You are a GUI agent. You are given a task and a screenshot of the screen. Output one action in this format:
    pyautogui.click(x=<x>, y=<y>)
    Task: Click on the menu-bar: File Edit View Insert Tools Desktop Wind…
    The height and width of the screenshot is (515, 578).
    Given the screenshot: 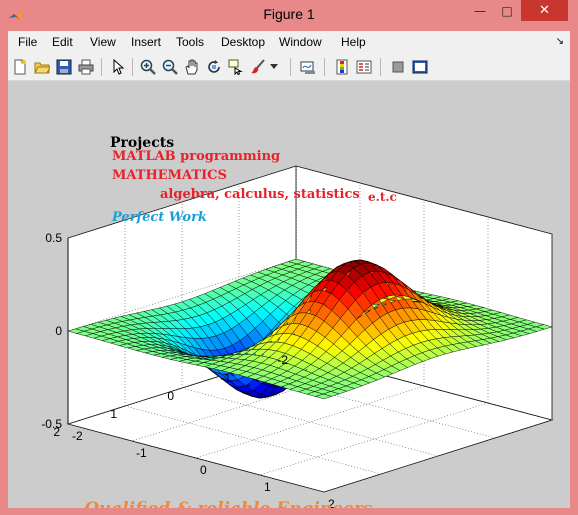 What is the action you would take?
    pyautogui.click(x=289, y=42)
    